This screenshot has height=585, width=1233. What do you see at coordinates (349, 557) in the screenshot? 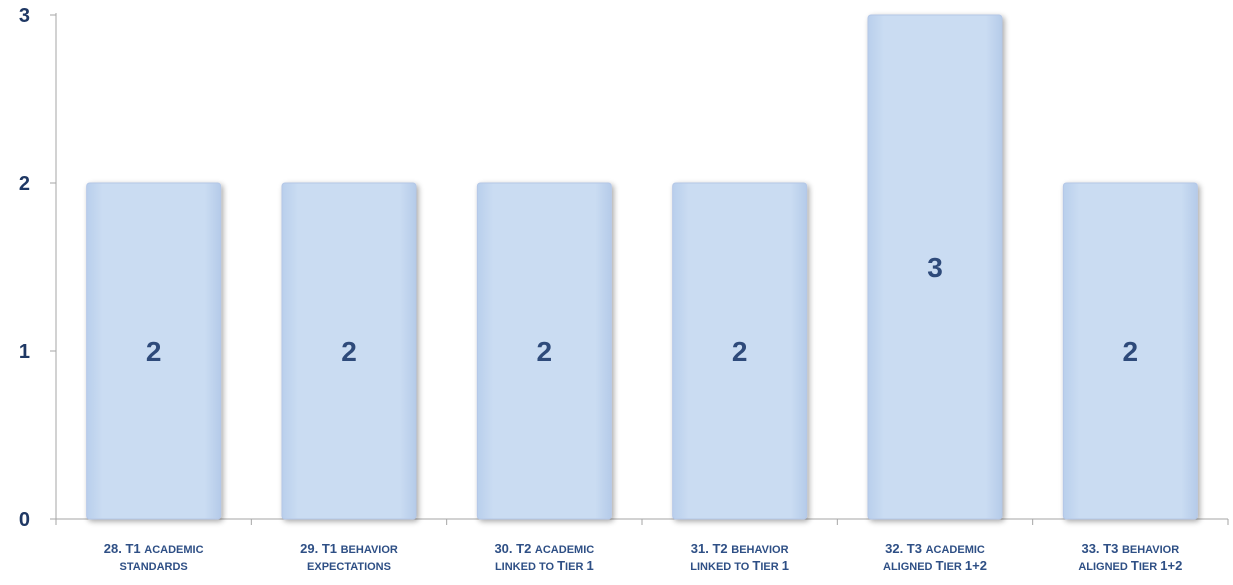
I see `x-tick-label: 29. T1 BEHAVIOR EXPECTATIONS` at bounding box center [349, 557].